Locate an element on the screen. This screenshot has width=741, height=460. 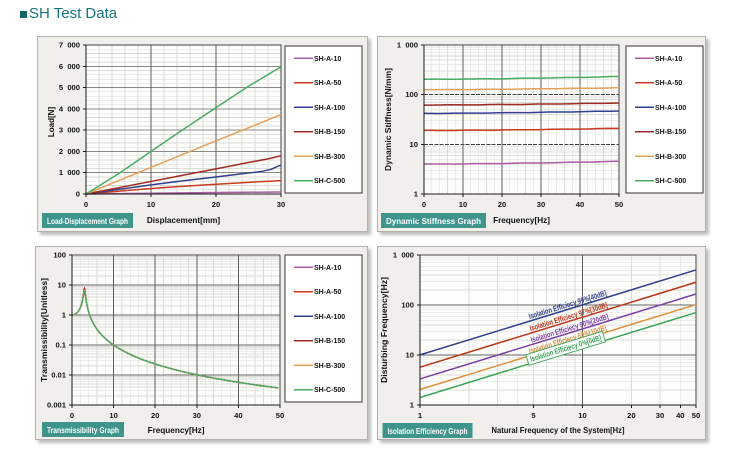
svg-text: Isolation Efficiency Graph is located at coordinates (428, 431).